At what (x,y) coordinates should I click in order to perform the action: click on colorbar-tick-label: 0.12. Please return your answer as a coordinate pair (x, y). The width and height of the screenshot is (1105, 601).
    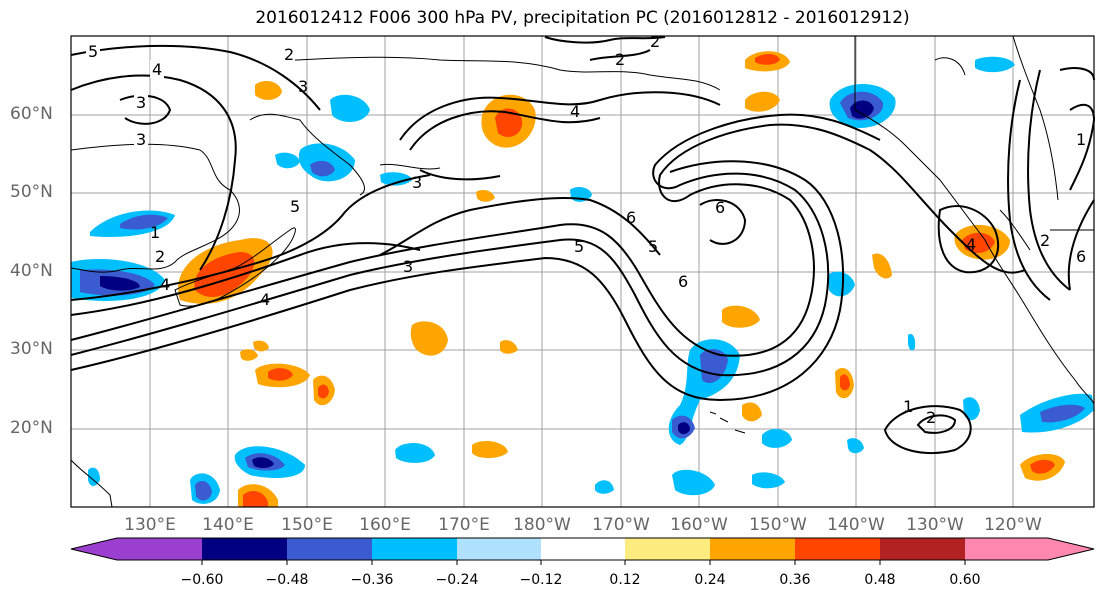
    Looking at the image, I should click on (625, 580).